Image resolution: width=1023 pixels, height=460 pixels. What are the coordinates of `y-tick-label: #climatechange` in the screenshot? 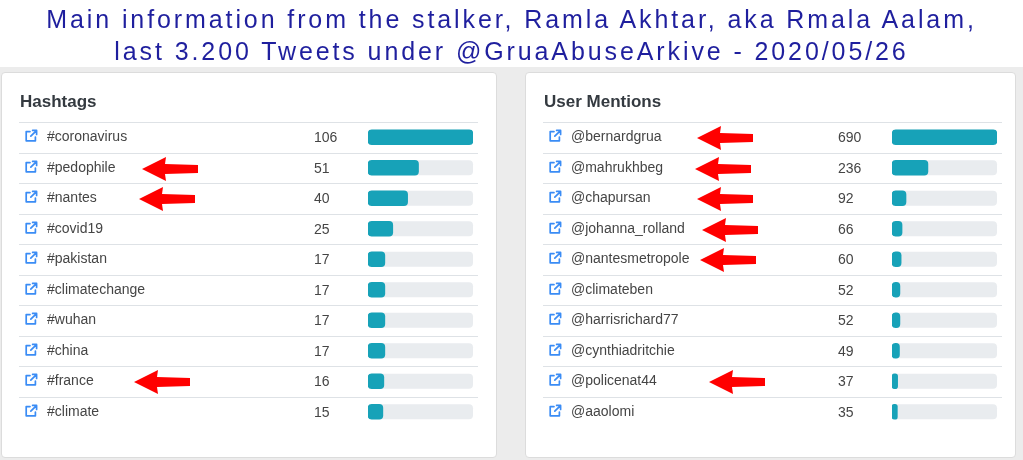 It's located at (96, 288).